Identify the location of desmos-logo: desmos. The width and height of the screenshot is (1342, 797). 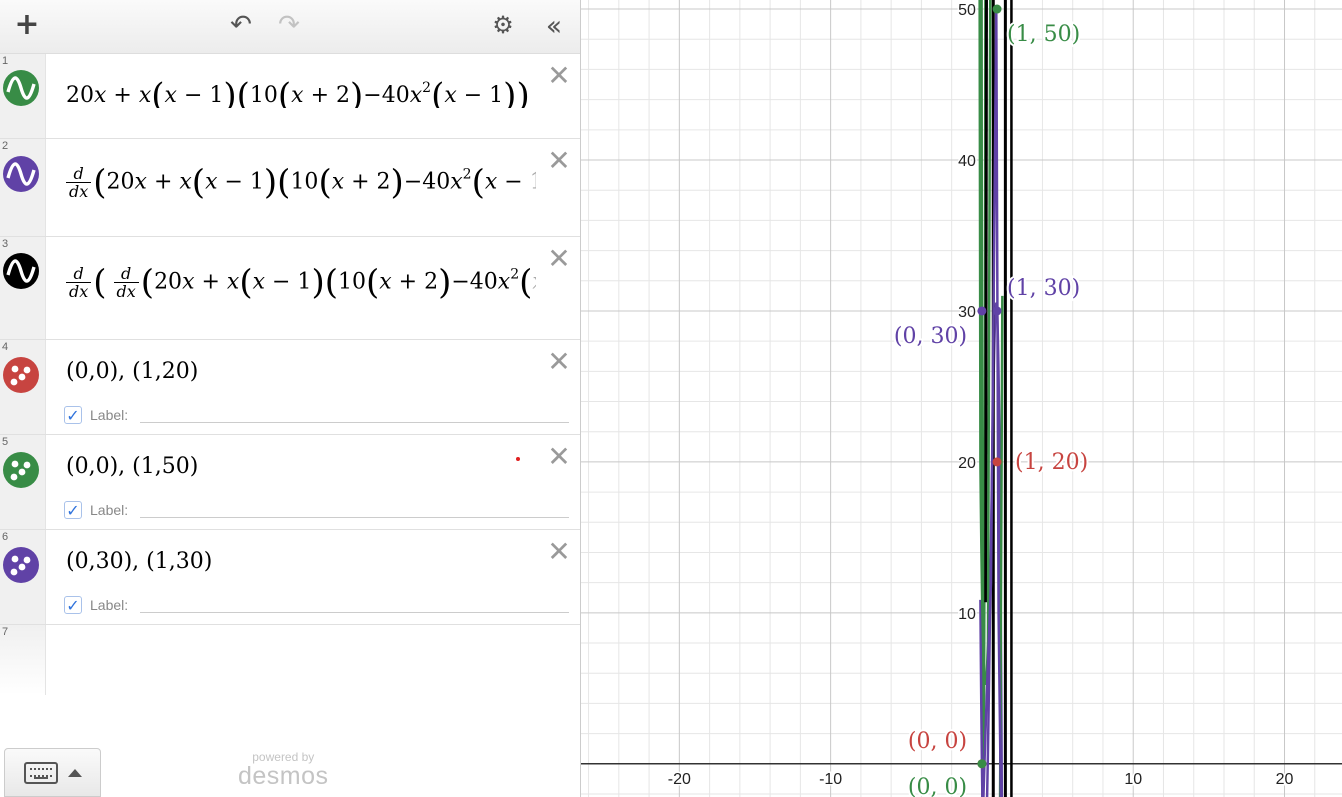
(283, 776).